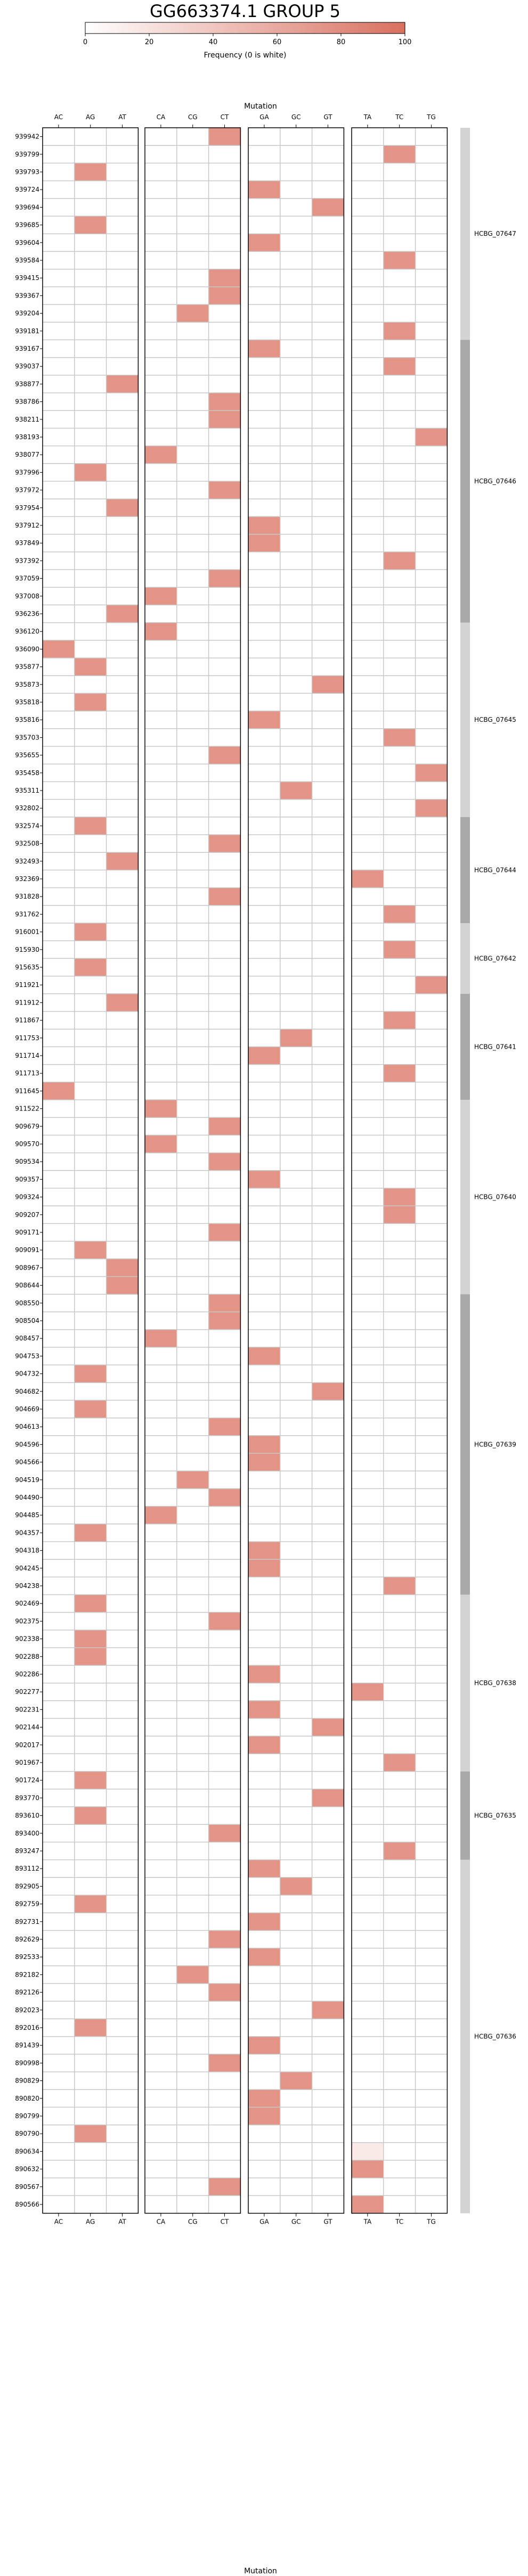 This screenshot has width=528, height=2576. I want to click on row-label: 939037, so click(27, 366).